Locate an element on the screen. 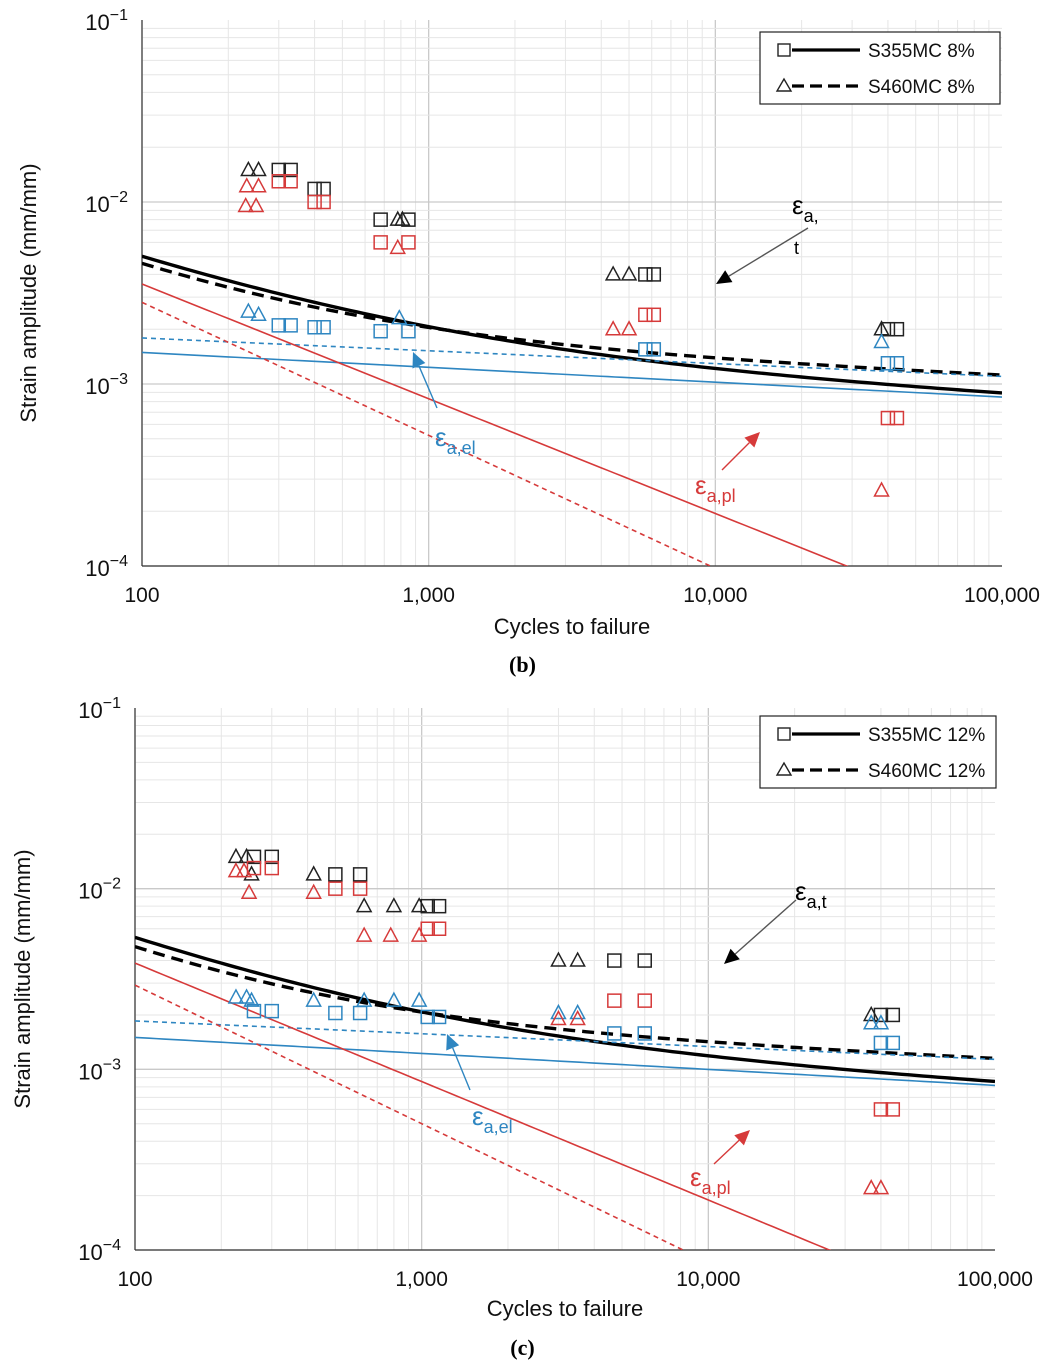 Image resolution: width=1045 pixels, height=1366 pixels. y-tick-label: 10⁻⁴ is located at coordinates (99, 1251).